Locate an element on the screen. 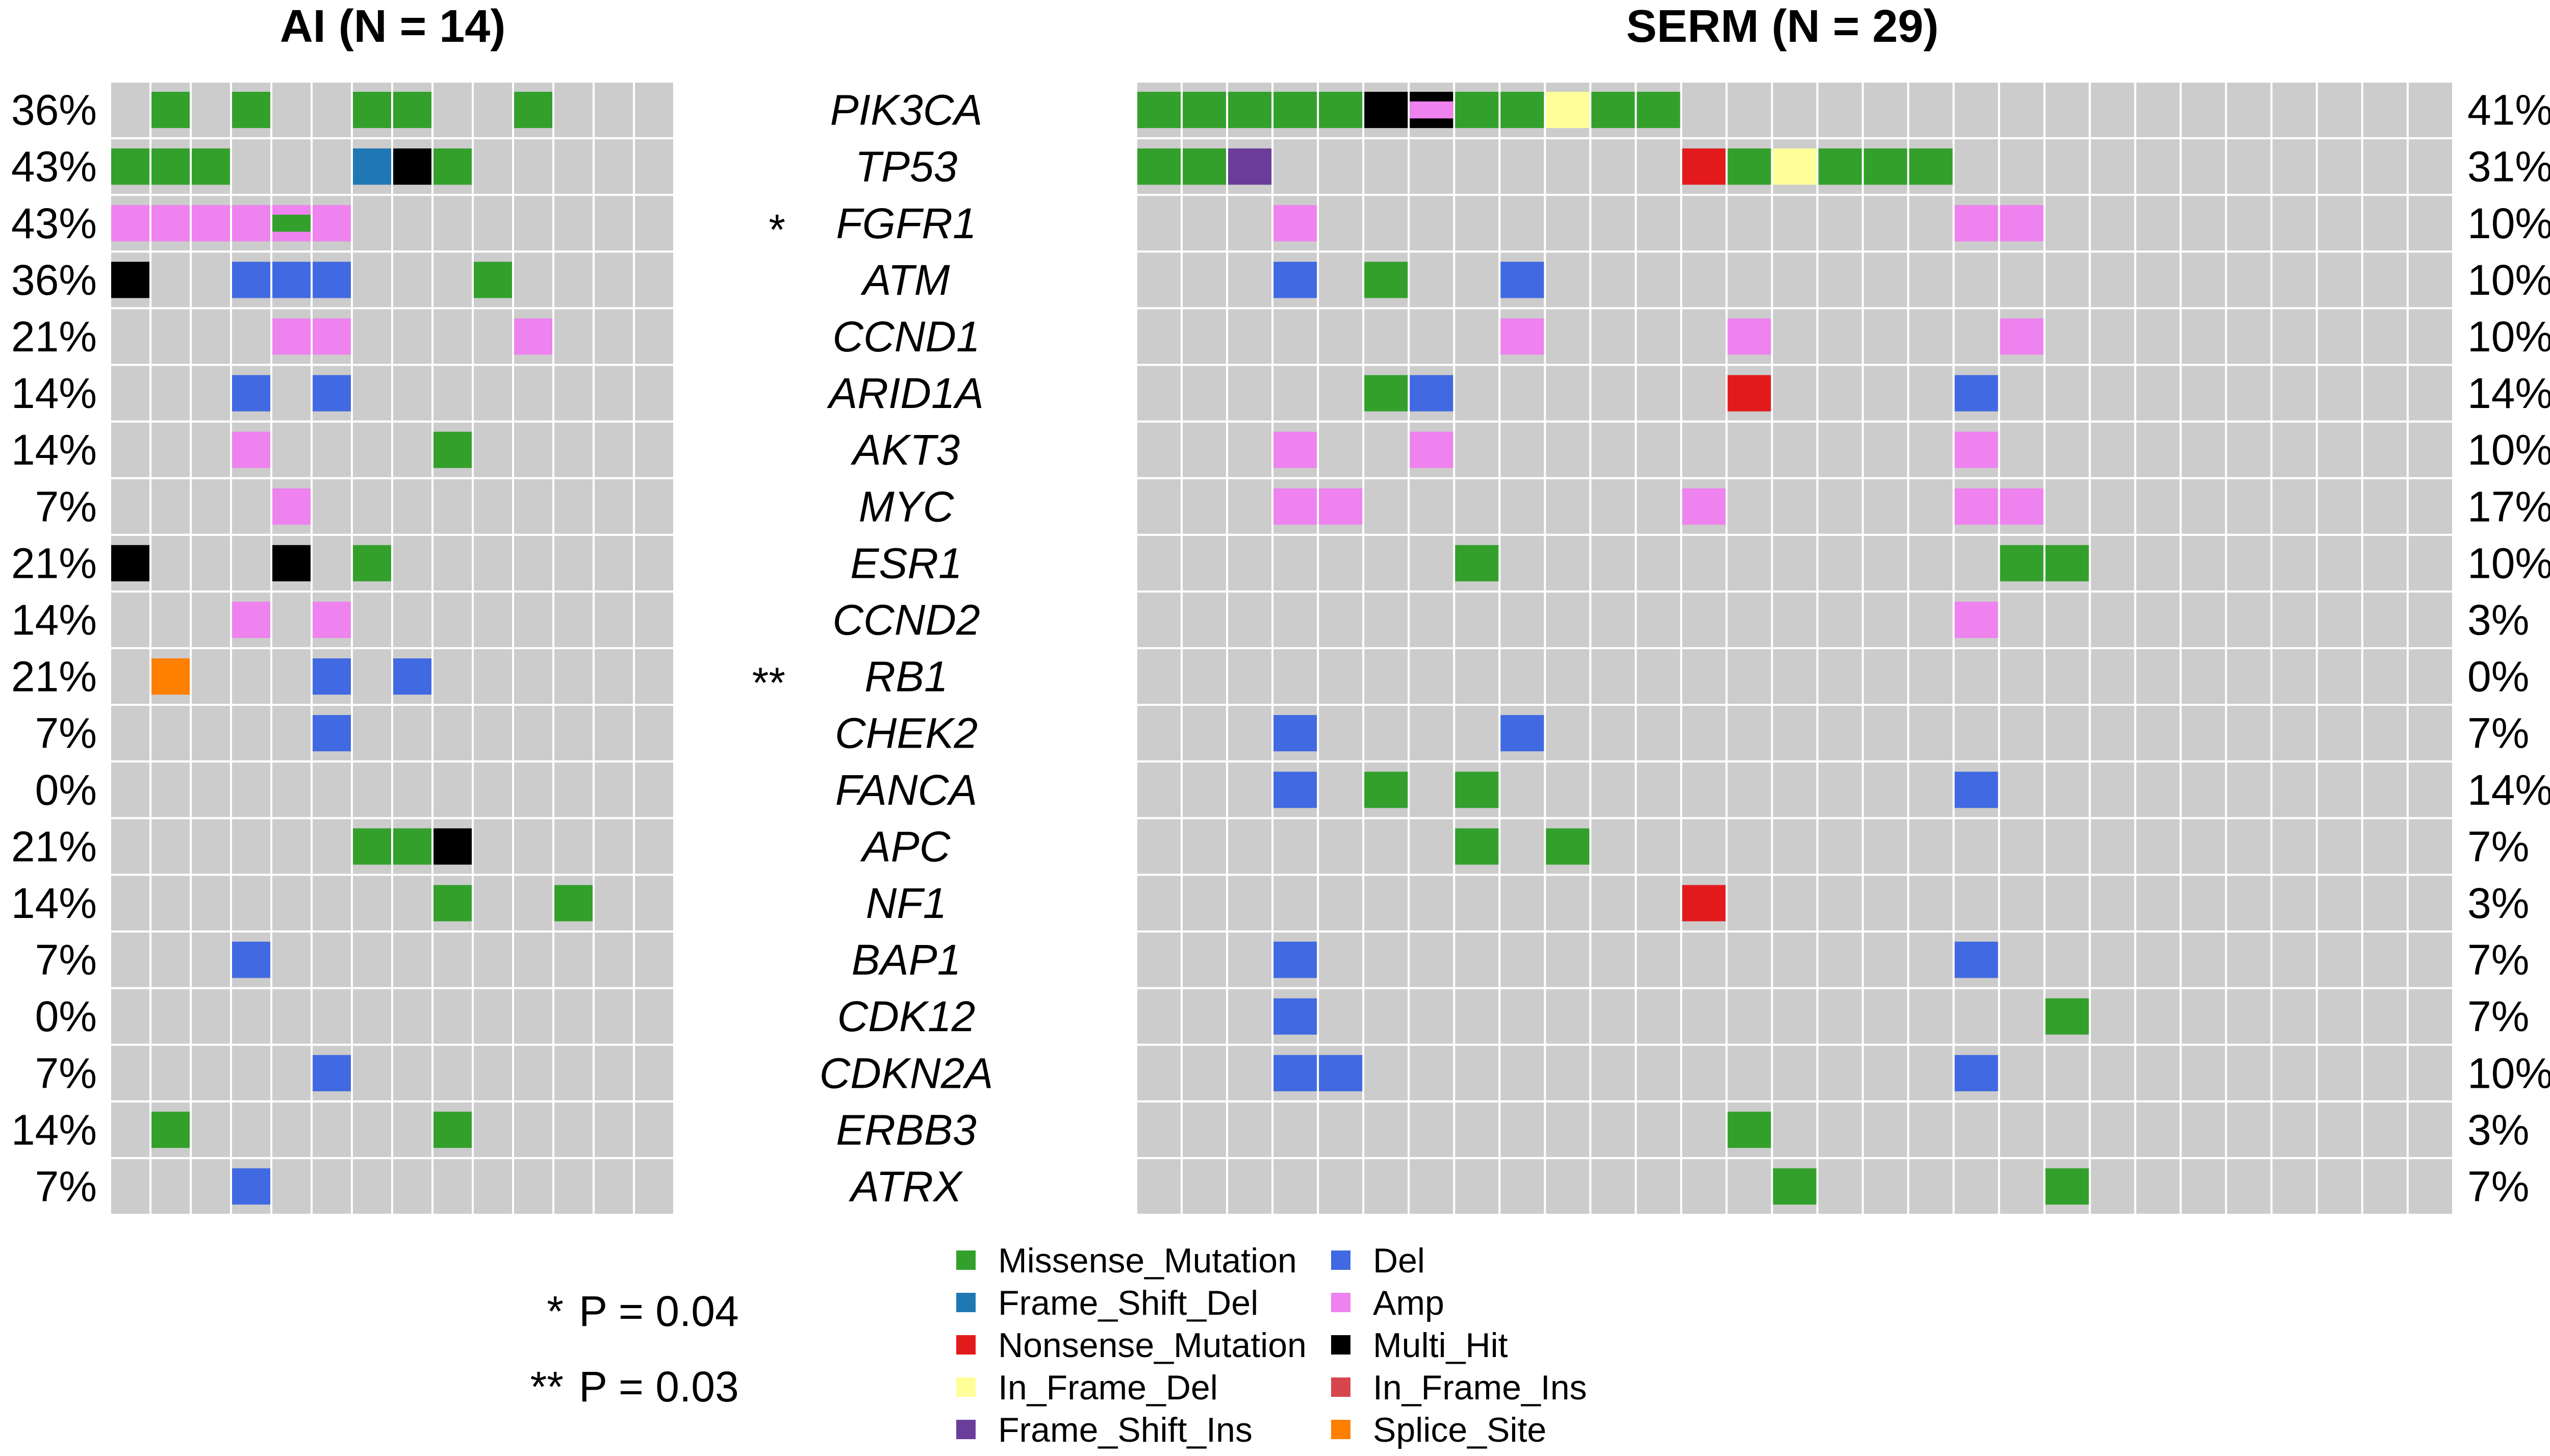  serm-cell-fgfr1-s16 is located at coordinates (1840, 224).